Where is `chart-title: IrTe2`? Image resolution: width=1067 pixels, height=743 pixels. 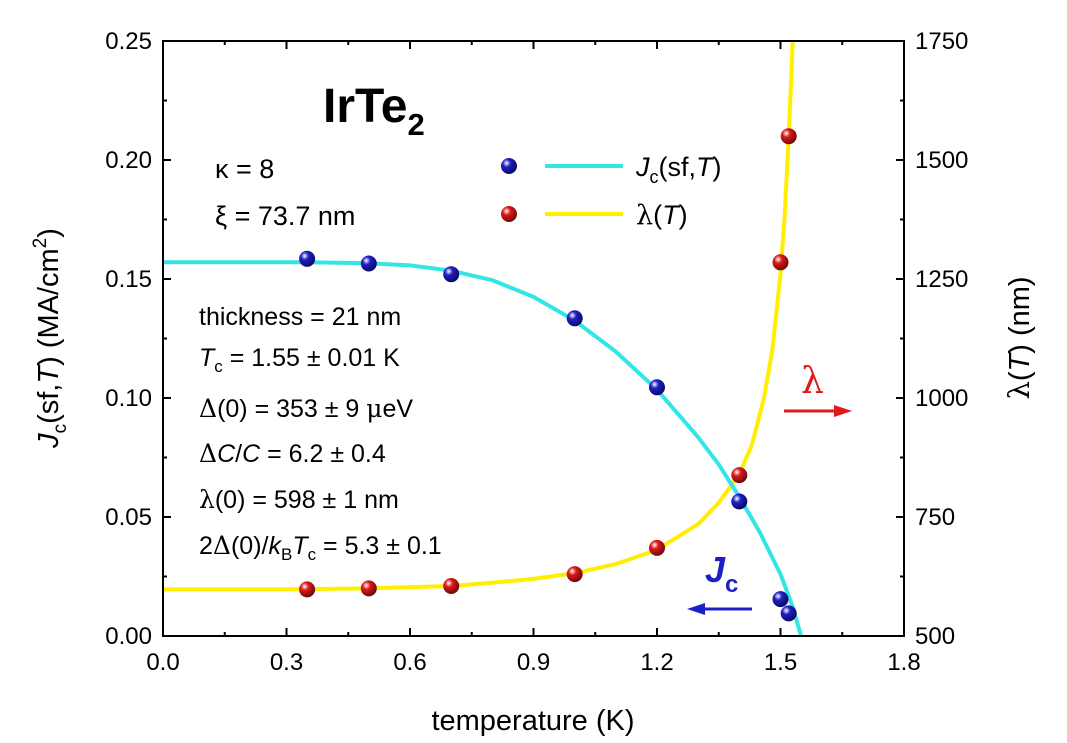 chart-title: IrTe2 is located at coordinates (374, 111).